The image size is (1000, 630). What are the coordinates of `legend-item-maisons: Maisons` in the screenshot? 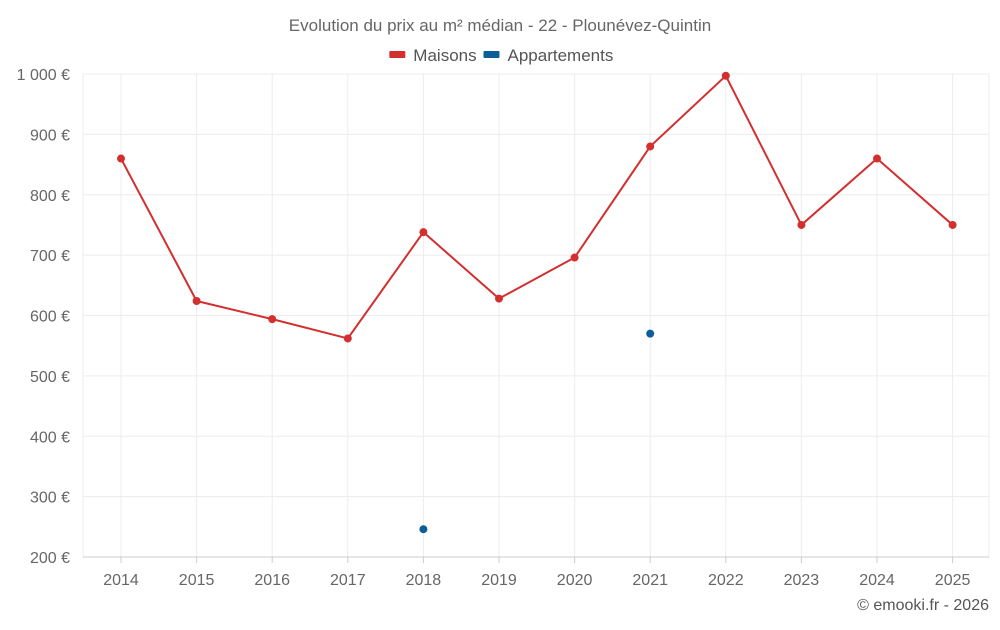 It's located at (433, 55).